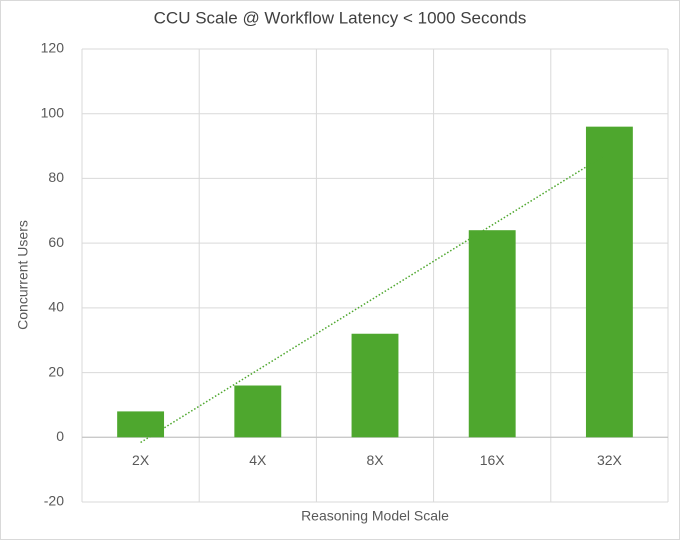 The width and height of the screenshot is (680, 540). What do you see at coordinates (56, 177) in the screenshot?
I see `y-tick-label: 80` at bounding box center [56, 177].